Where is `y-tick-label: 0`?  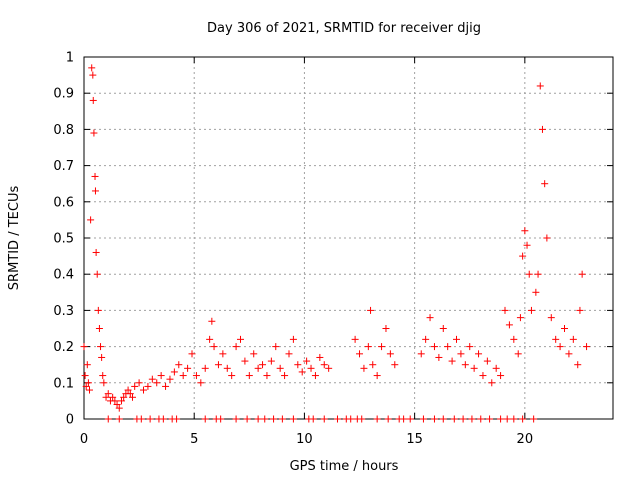
y-tick-label: 0 is located at coordinates (70, 420).